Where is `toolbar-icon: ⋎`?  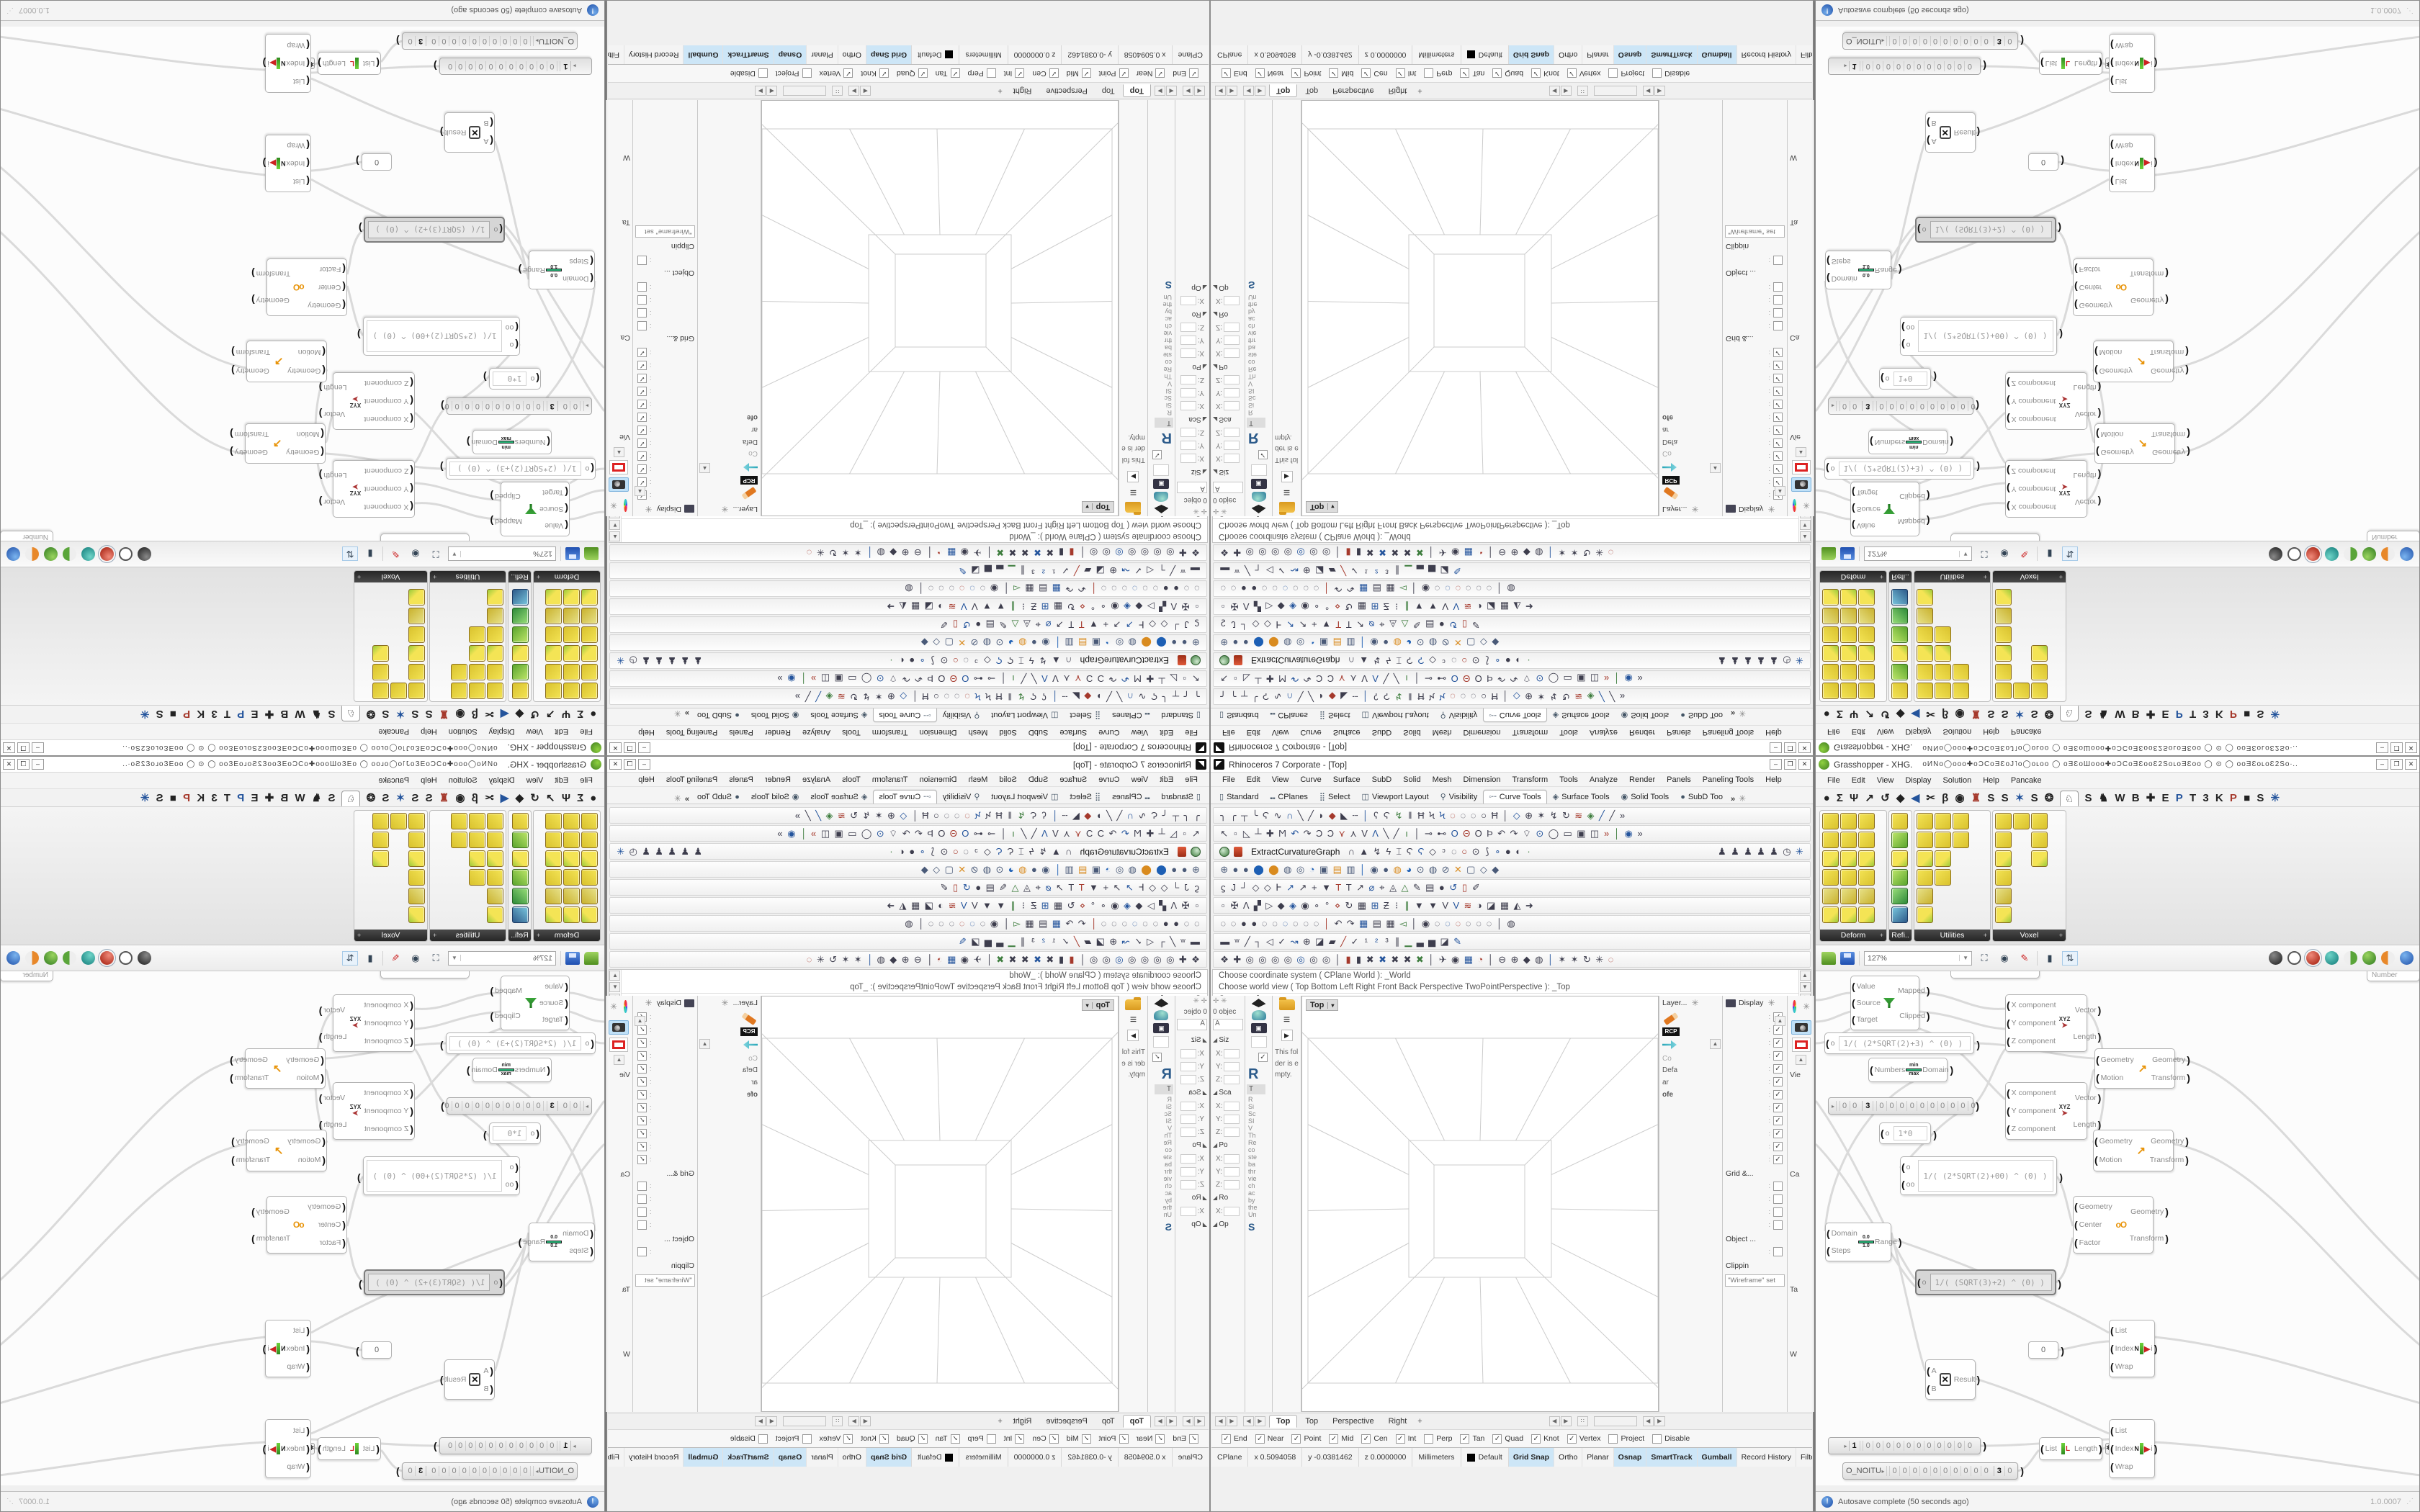
toolbar-icon: ⋎ is located at coordinates (1341, 833).